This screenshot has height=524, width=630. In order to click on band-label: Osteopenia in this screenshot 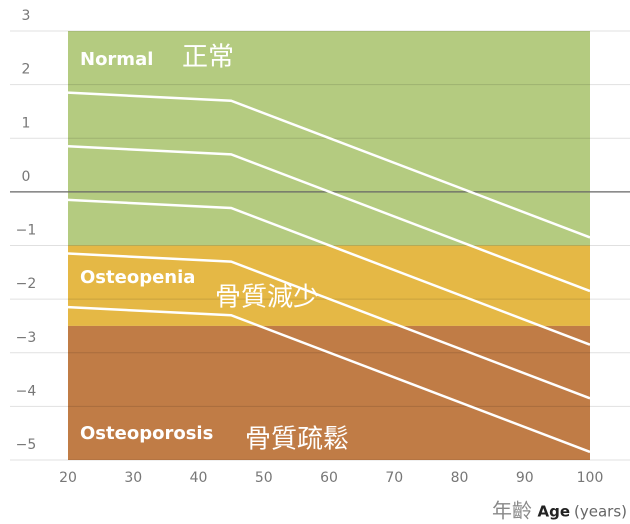, I will do `click(137, 277)`.